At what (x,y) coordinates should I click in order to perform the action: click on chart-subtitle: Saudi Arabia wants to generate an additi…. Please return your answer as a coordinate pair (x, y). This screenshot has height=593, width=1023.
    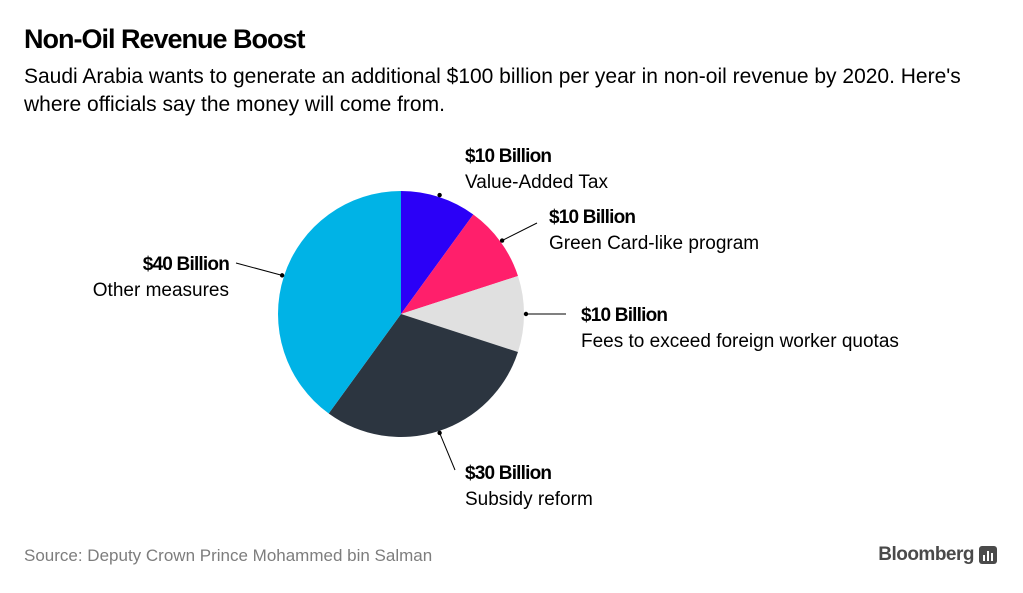
    Looking at the image, I should click on (492, 90).